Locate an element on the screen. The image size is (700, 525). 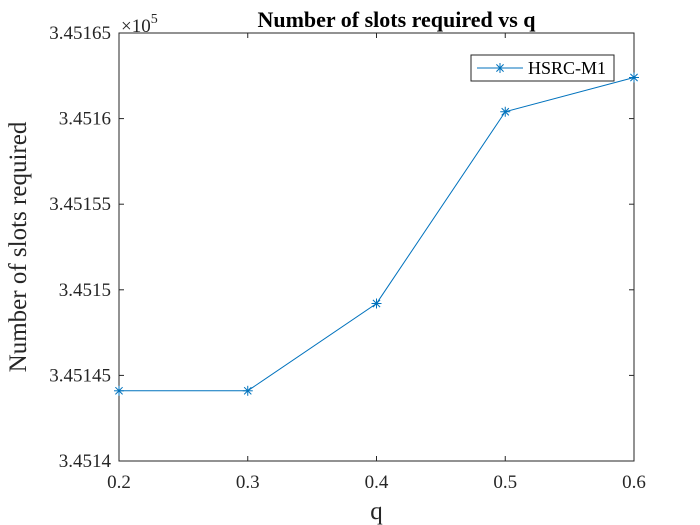
x-tick-label: 0.5 is located at coordinates (505, 482).